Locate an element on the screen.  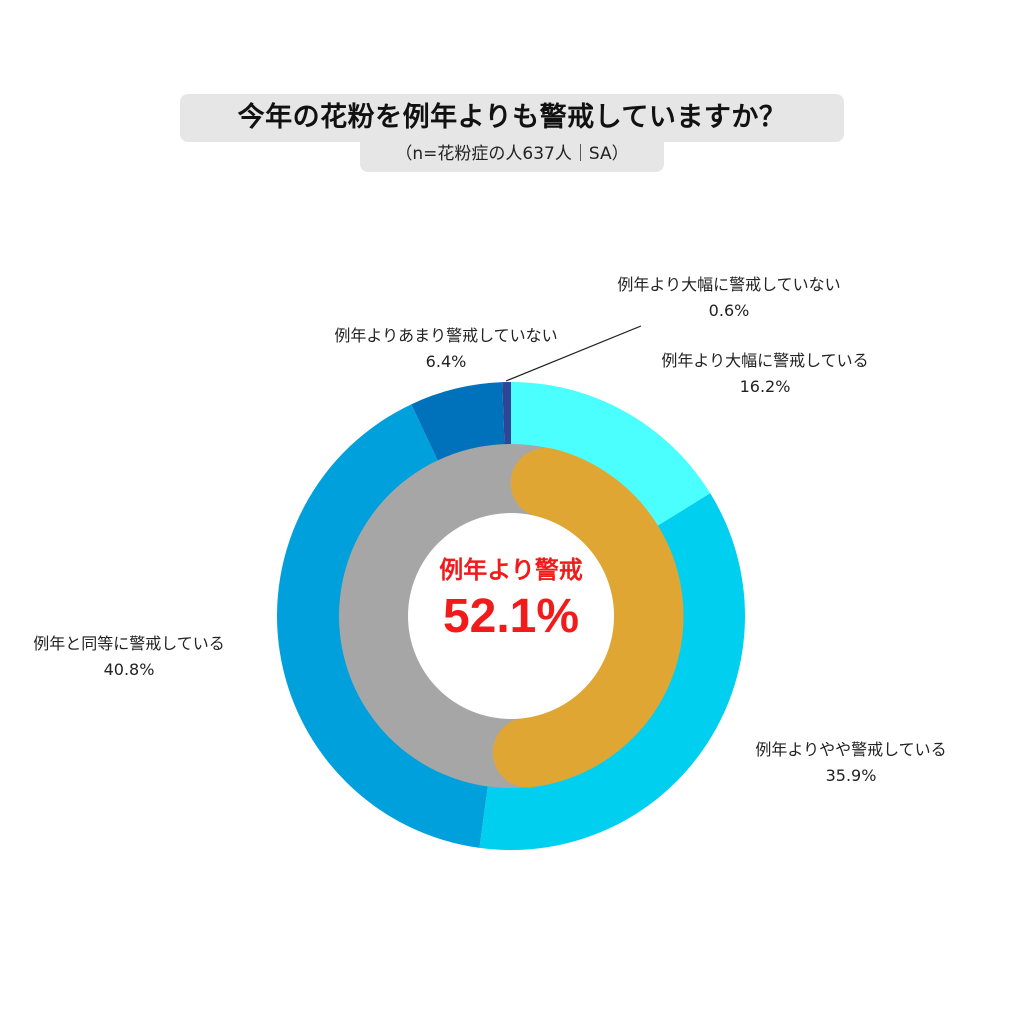
data-label-strongly-cautious: 例年より大幅に警戒している 16.2% is located at coordinates (765, 374).